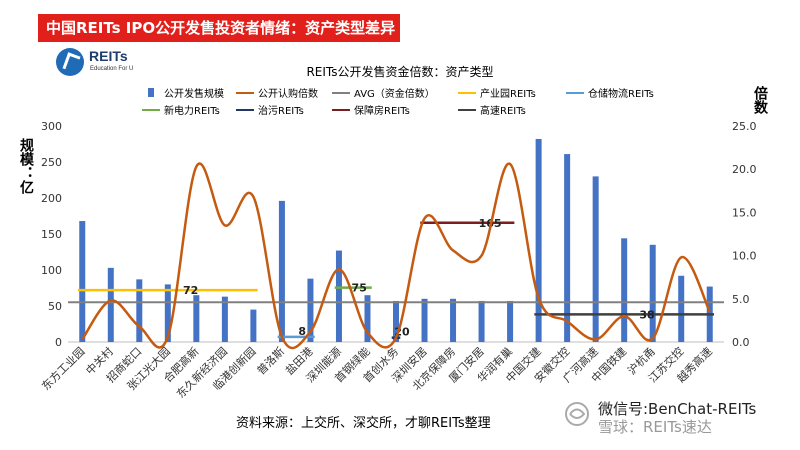 The height and width of the screenshot is (450, 800). I want to click on y2-tick-label: 15.0, so click(744, 212).